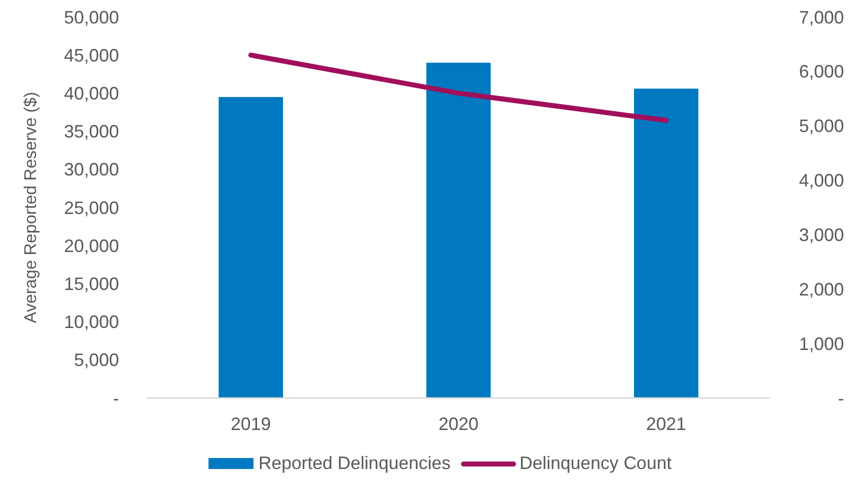 Image resolution: width=852 pixels, height=482 pixels. I want to click on legend-label: Delinquency Count, so click(596, 463).